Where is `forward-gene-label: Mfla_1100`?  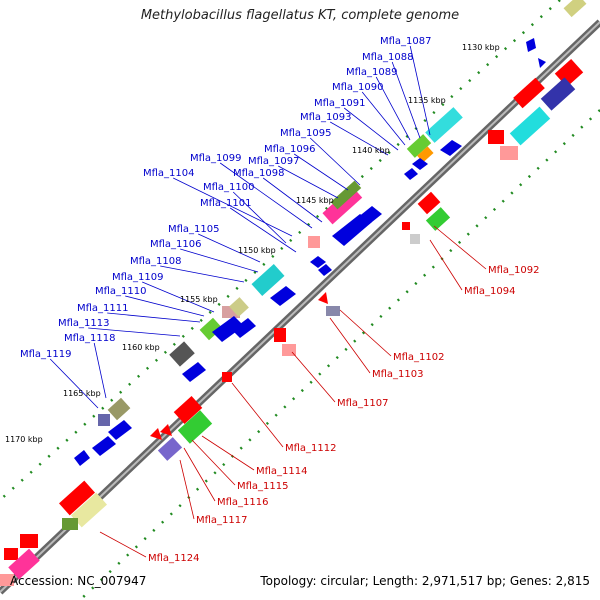 forward-gene-label: Mfla_1100 is located at coordinates (229, 187).